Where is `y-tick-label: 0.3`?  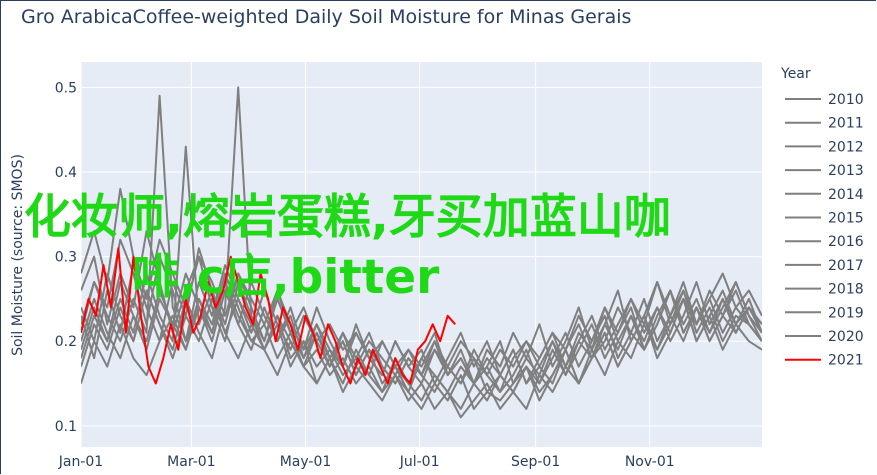 y-tick-label: 0.3 is located at coordinates (66, 258).